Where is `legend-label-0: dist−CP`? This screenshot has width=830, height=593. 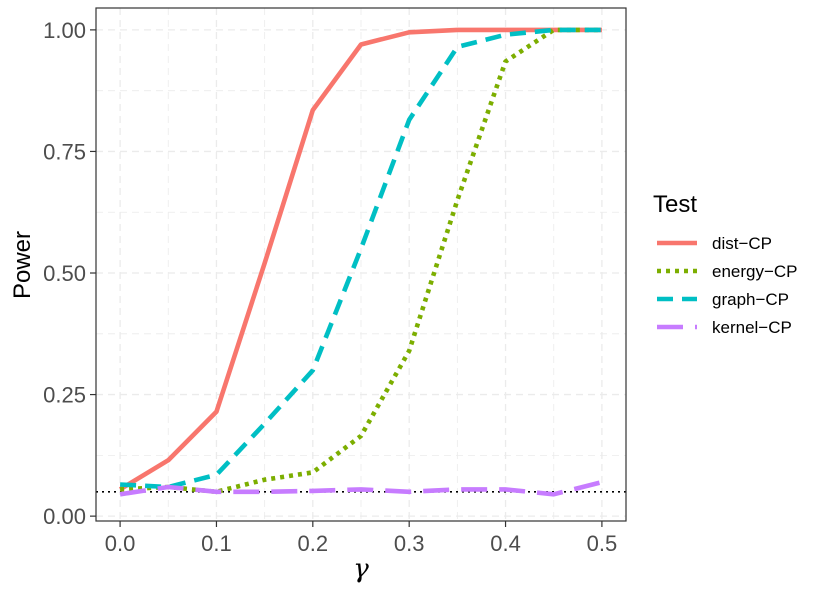
legend-label-0: dist−CP is located at coordinates (742, 243).